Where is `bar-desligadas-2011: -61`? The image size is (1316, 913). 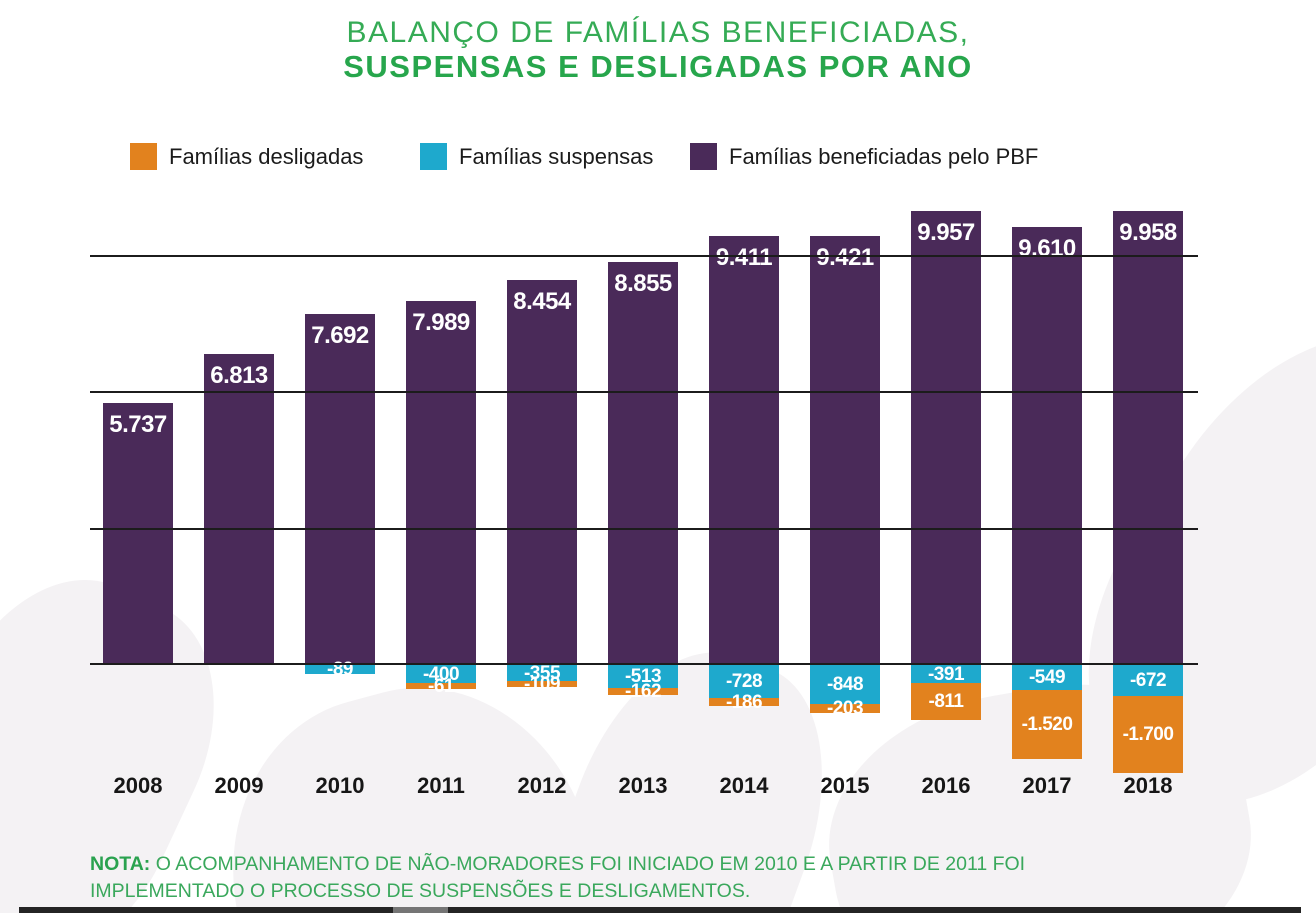 bar-desligadas-2011: -61 is located at coordinates (441, 686).